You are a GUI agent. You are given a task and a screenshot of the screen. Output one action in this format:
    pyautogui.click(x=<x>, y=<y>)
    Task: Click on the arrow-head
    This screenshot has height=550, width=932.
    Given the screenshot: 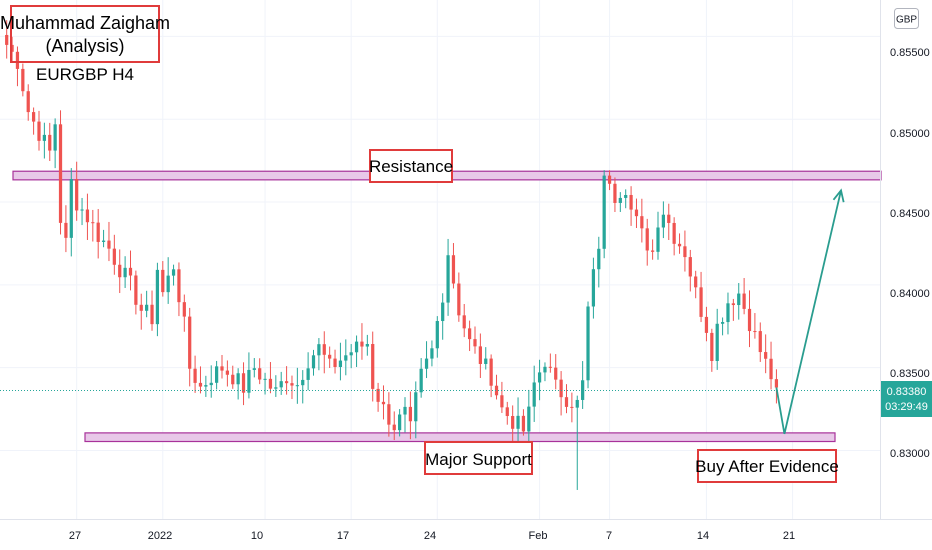 What is the action you would take?
    pyautogui.click(x=838, y=195)
    